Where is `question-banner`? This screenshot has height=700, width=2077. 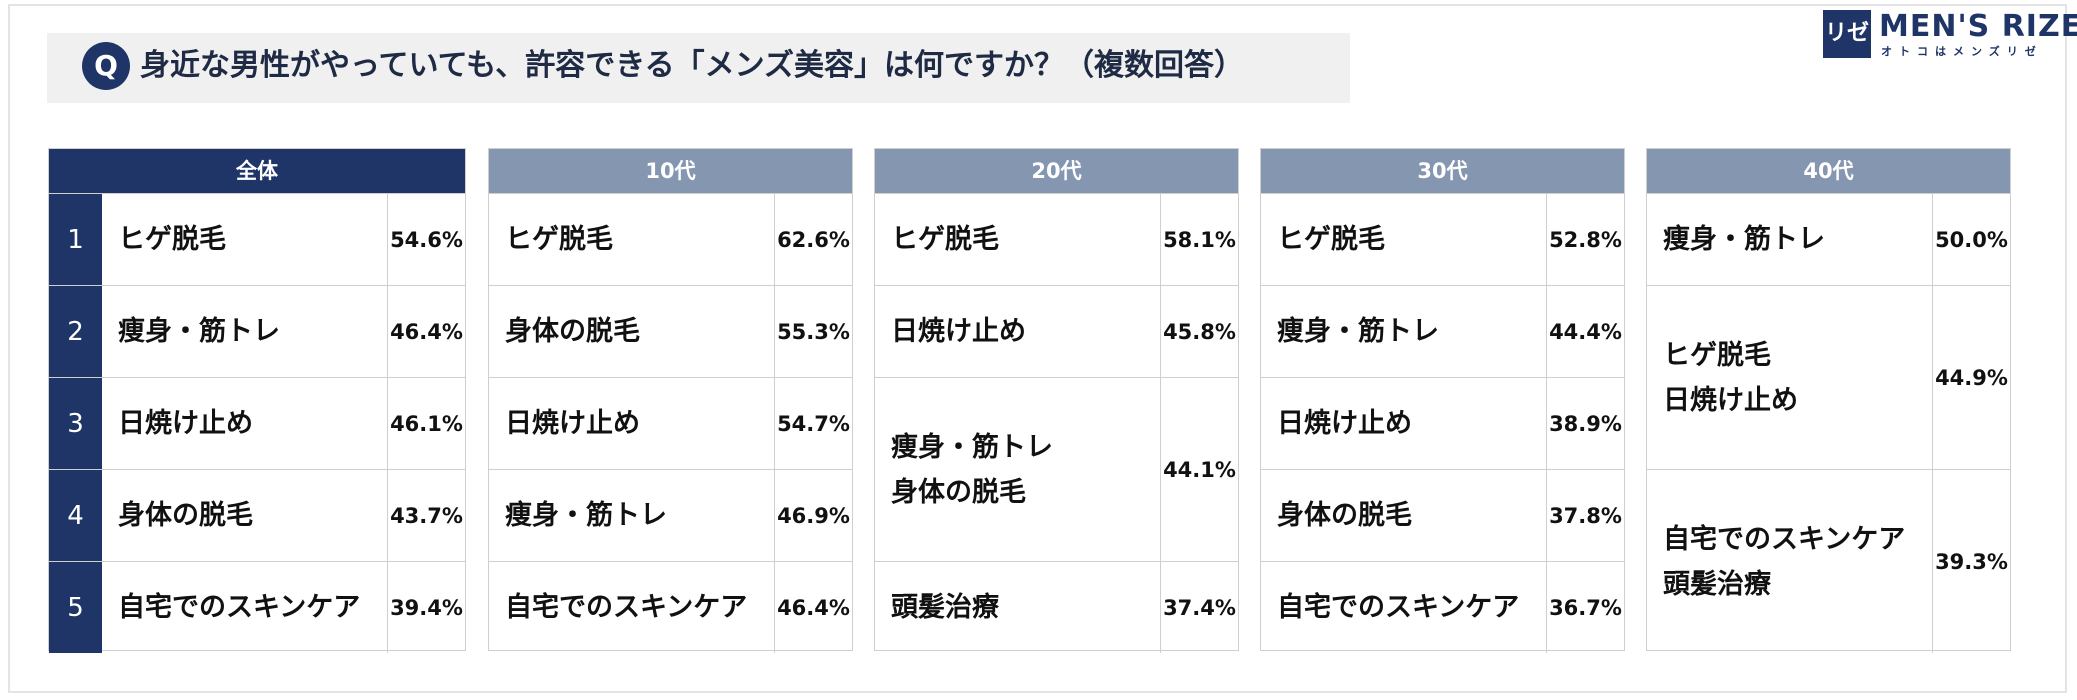 question-banner is located at coordinates (698, 68).